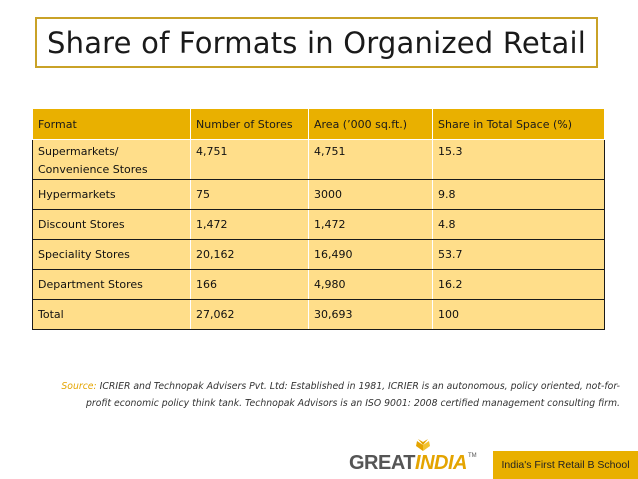  Describe the element at coordinates (472, 456) in the screenshot. I see `logo-trademark: TM` at that location.